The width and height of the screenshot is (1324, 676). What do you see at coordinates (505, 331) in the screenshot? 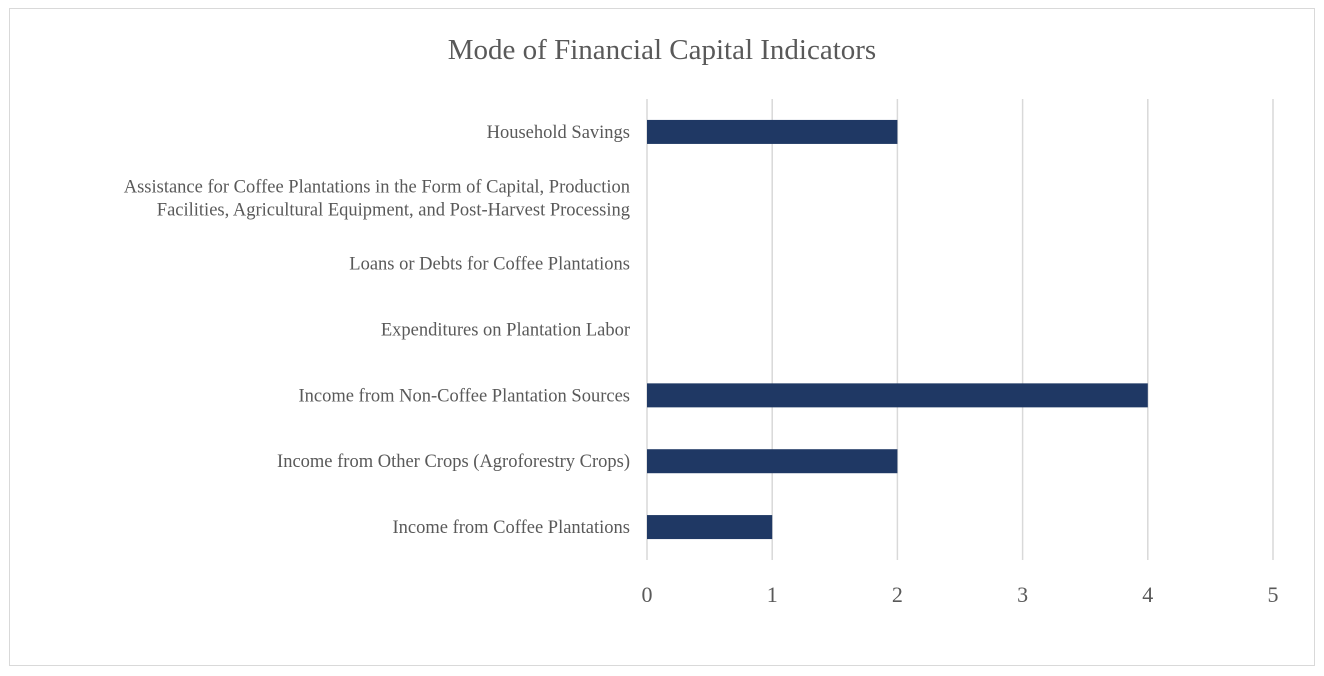
I see `category-label: Expenditures on Plantation Labor` at bounding box center [505, 331].